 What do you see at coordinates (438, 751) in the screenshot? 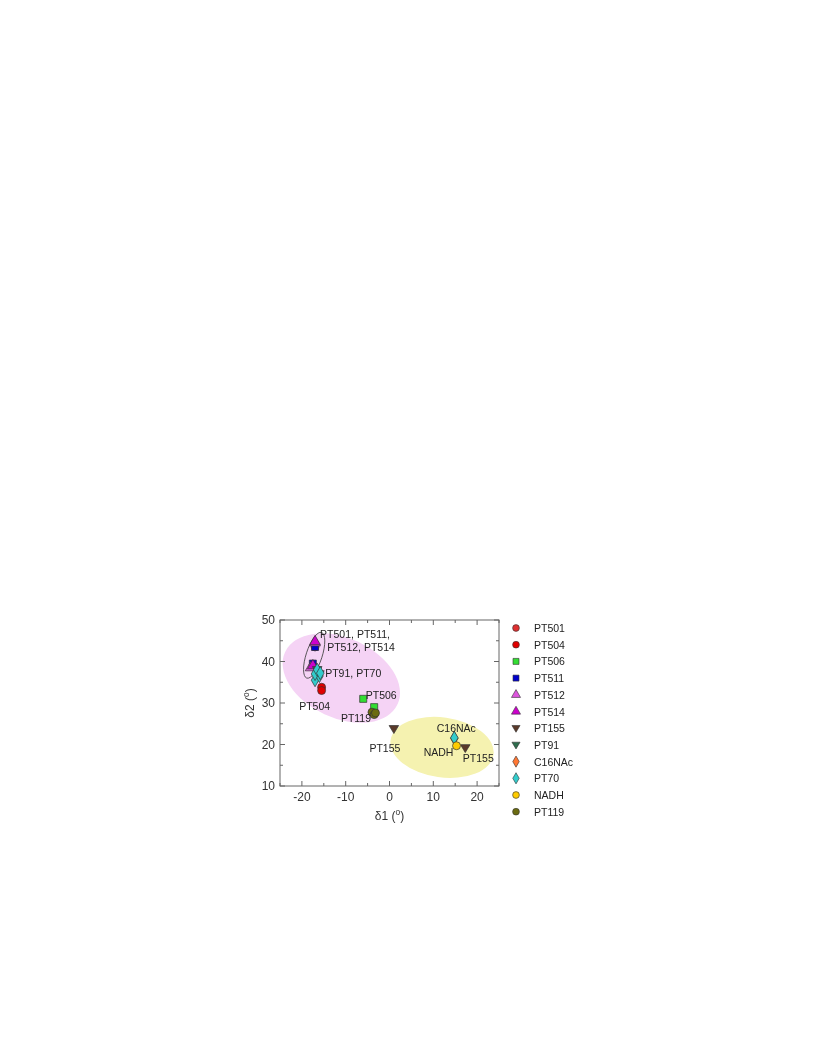
I see `annotation: NADH` at bounding box center [438, 751].